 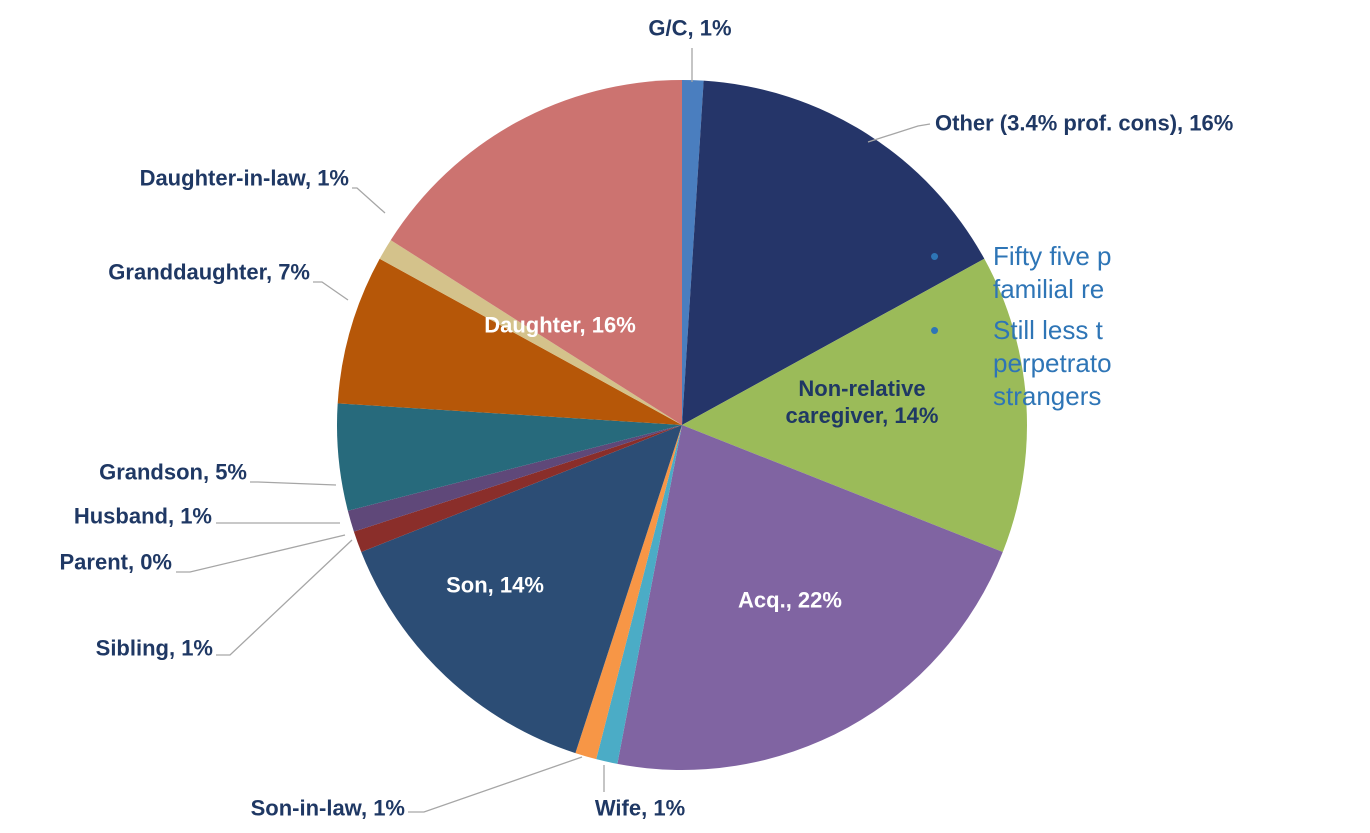 What do you see at coordinates (690, 28) in the screenshot?
I see `data-label: G/C, 1%` at bounding box center [690, 28].